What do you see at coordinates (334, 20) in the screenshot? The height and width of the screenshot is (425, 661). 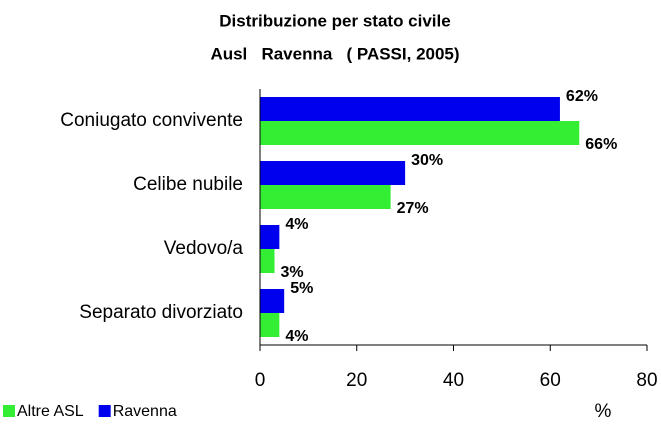 I see `chart-title: Distribuzione per stato civile` at bounding box center [334, 20].